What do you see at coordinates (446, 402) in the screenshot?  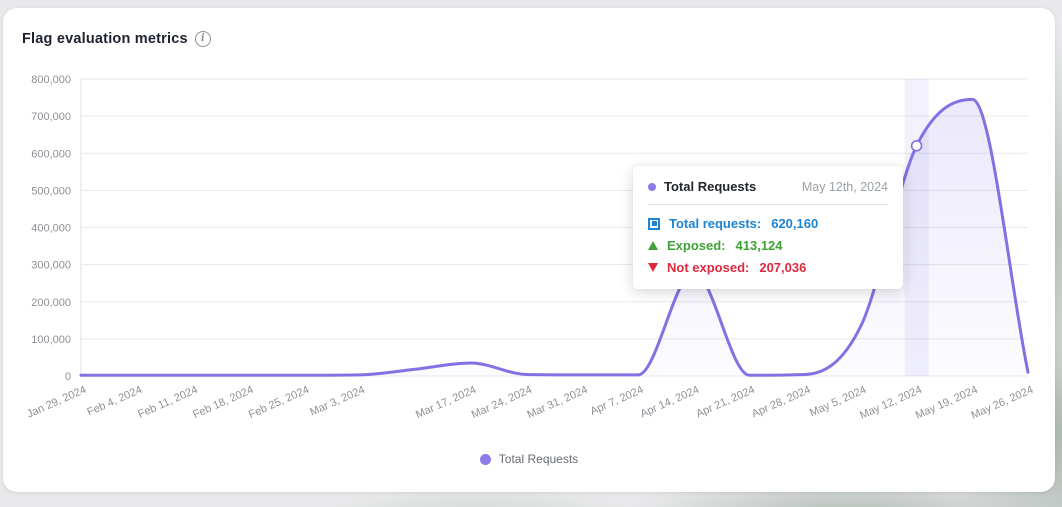 I see `x-tick-label: Mar 17, 2024` at bounding box center [446, 402].